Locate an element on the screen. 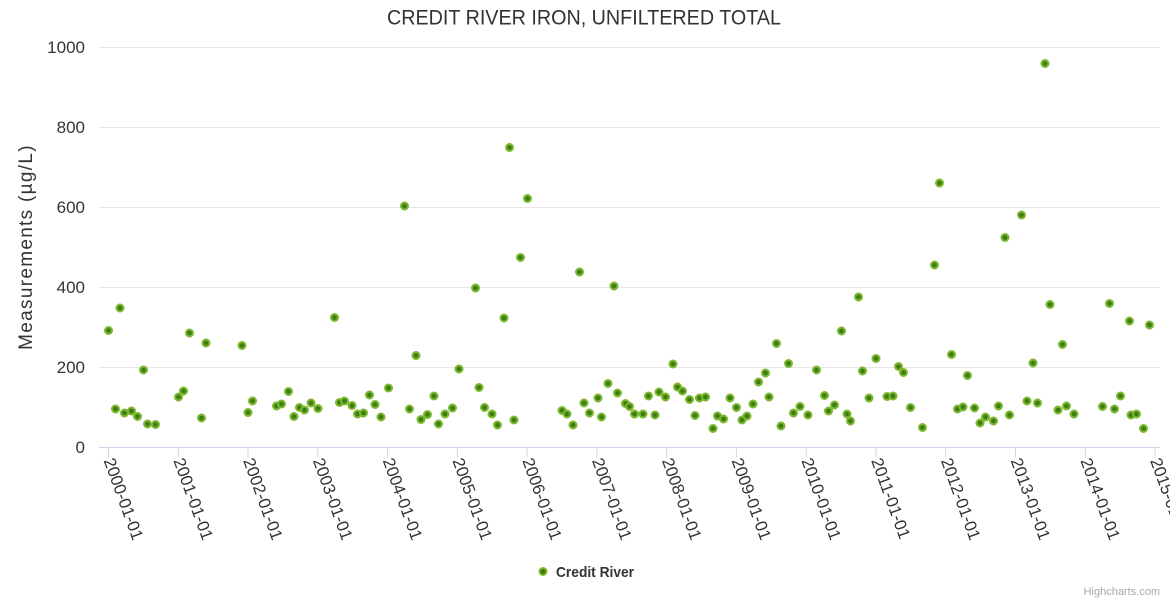 Image resolution: width=1170 pixels, height=605 pixels. svg-text: Highcharts.com is located at coordinates (1122, 592).